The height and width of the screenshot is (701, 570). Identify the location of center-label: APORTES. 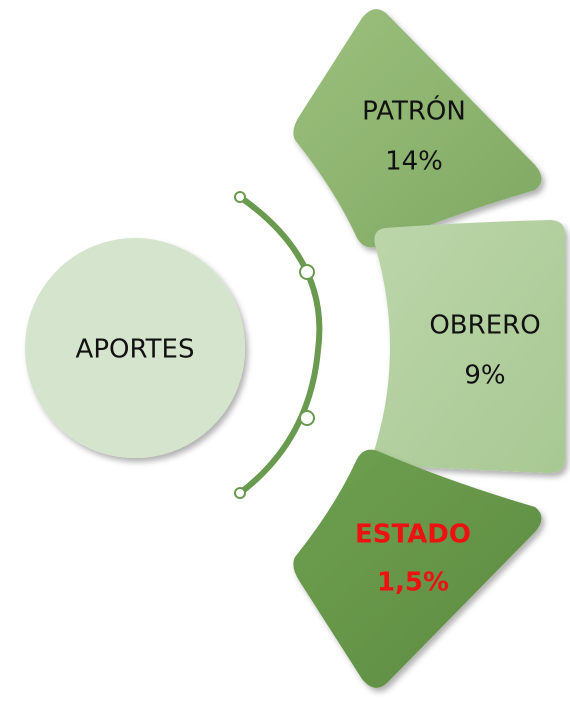
(135, 350).